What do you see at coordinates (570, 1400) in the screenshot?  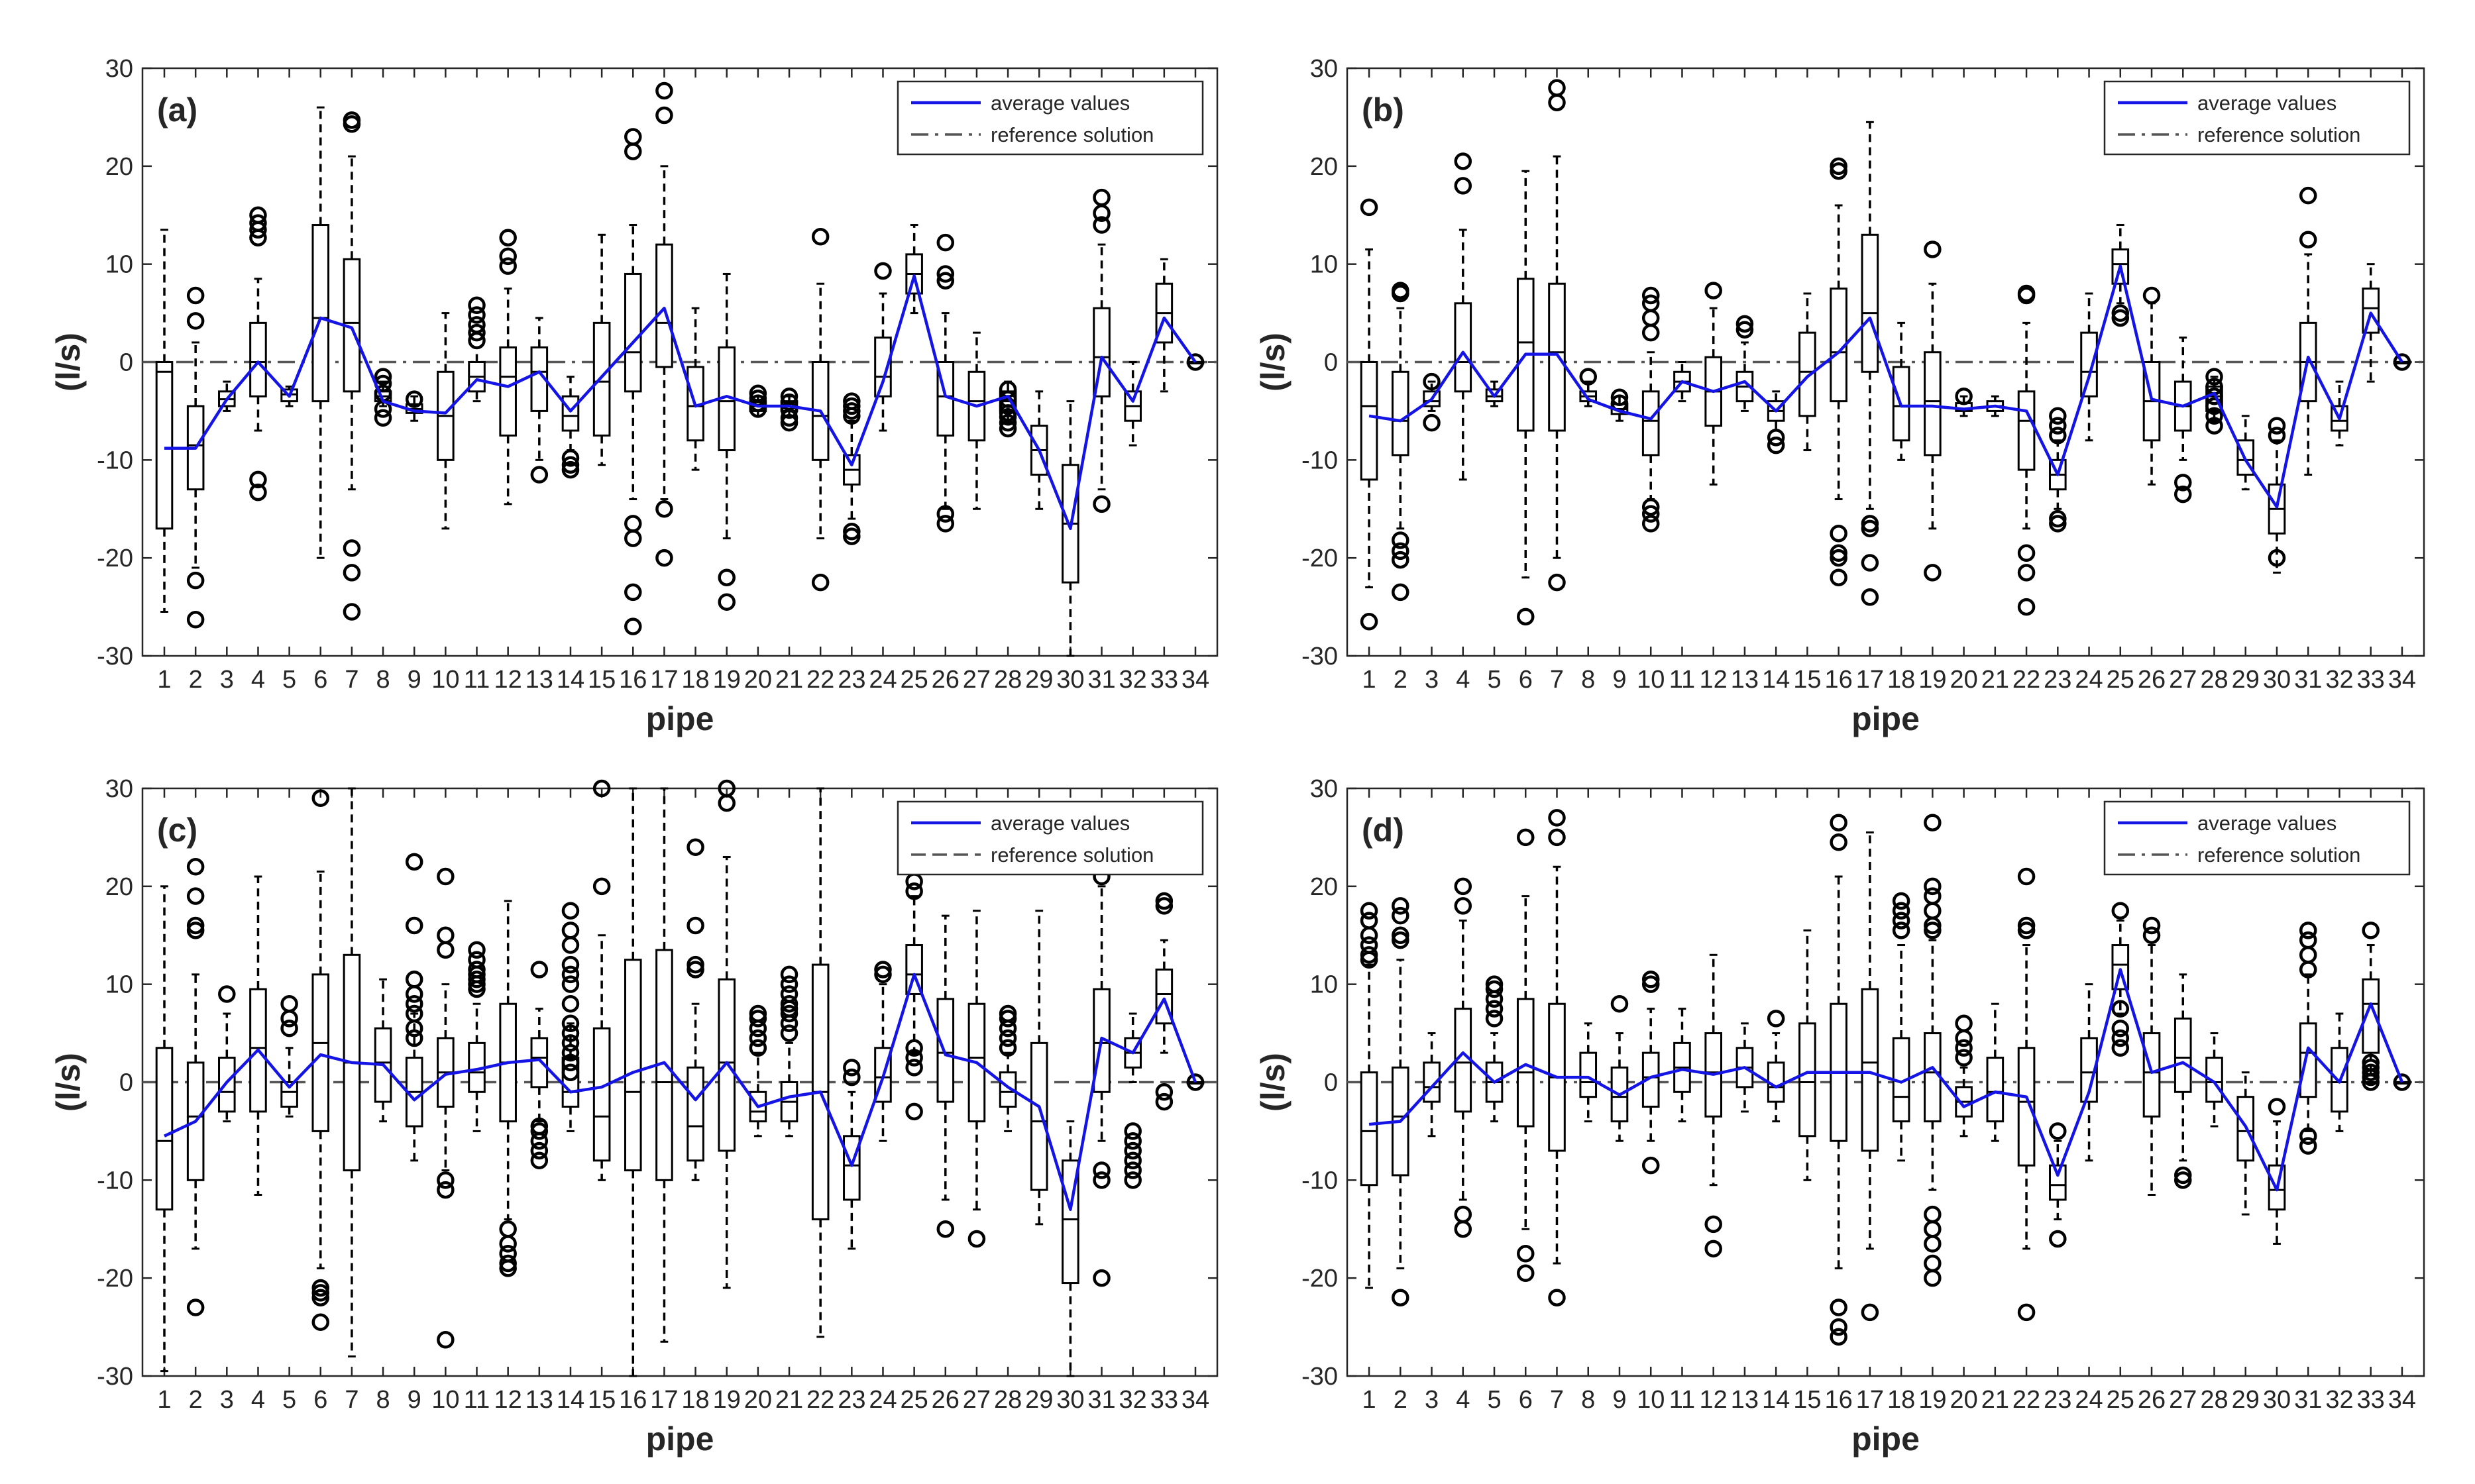 I see `x-tick-label: 14` at bounding box center [570, 1400].